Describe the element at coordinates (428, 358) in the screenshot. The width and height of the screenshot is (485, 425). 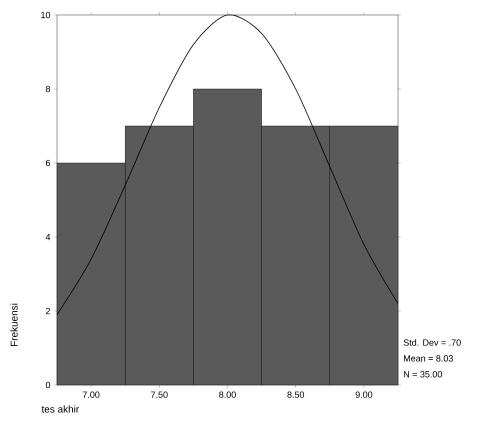
I see `text: Mean = 8.03` at that location.